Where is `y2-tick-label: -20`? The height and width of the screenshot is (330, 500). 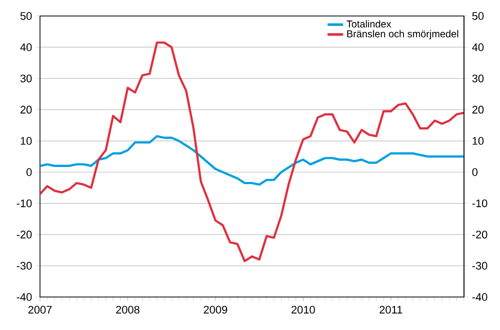 y2-tick-label: -20 is located at coordinates (480, 234).